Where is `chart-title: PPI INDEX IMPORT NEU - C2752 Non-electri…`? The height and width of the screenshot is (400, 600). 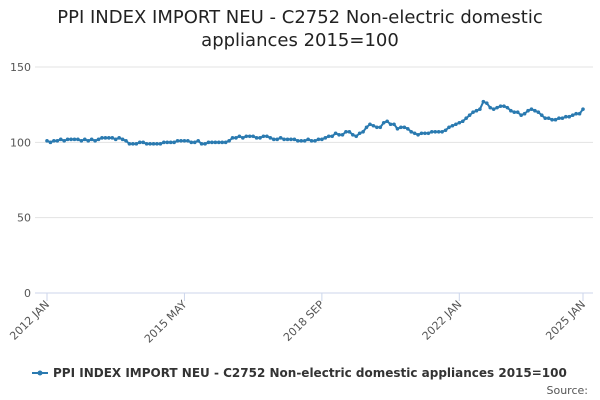
chart-title: PPI INDEX IMPORT NEU - C2752 Non-electri… is located at coordinates (300, 29).